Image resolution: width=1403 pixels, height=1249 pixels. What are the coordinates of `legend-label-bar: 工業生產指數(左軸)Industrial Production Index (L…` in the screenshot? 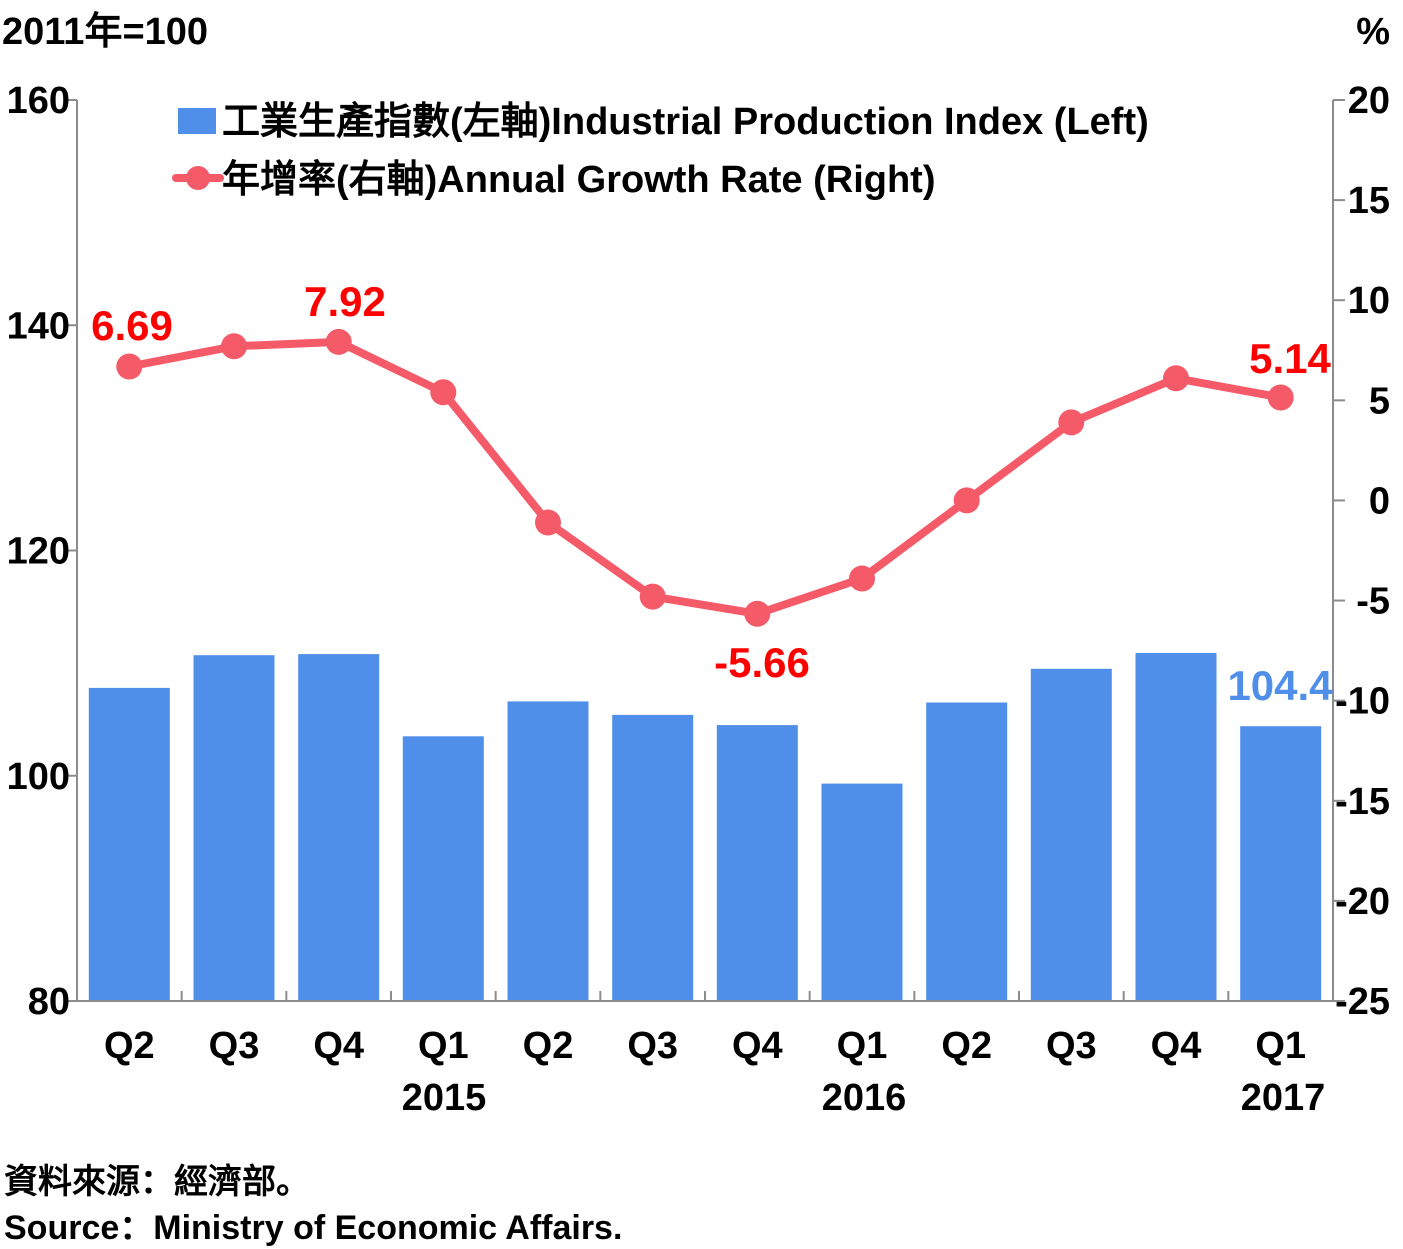 It's located at (685, 121).